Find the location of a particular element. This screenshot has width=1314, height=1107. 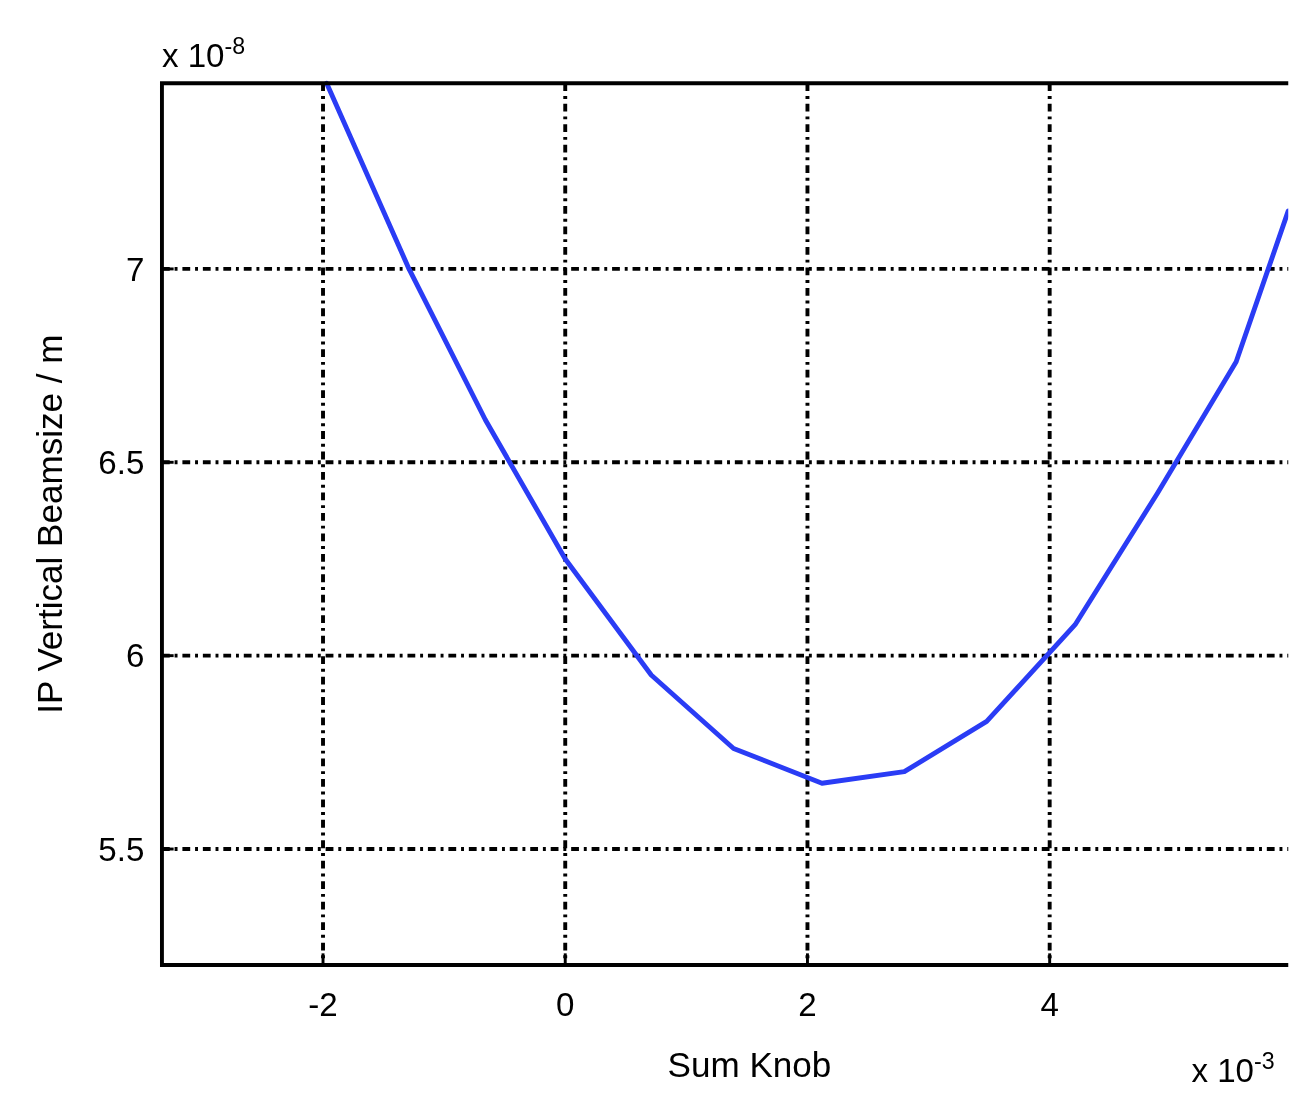

y-tick-label: 6 is located at coordinates (135, 656).